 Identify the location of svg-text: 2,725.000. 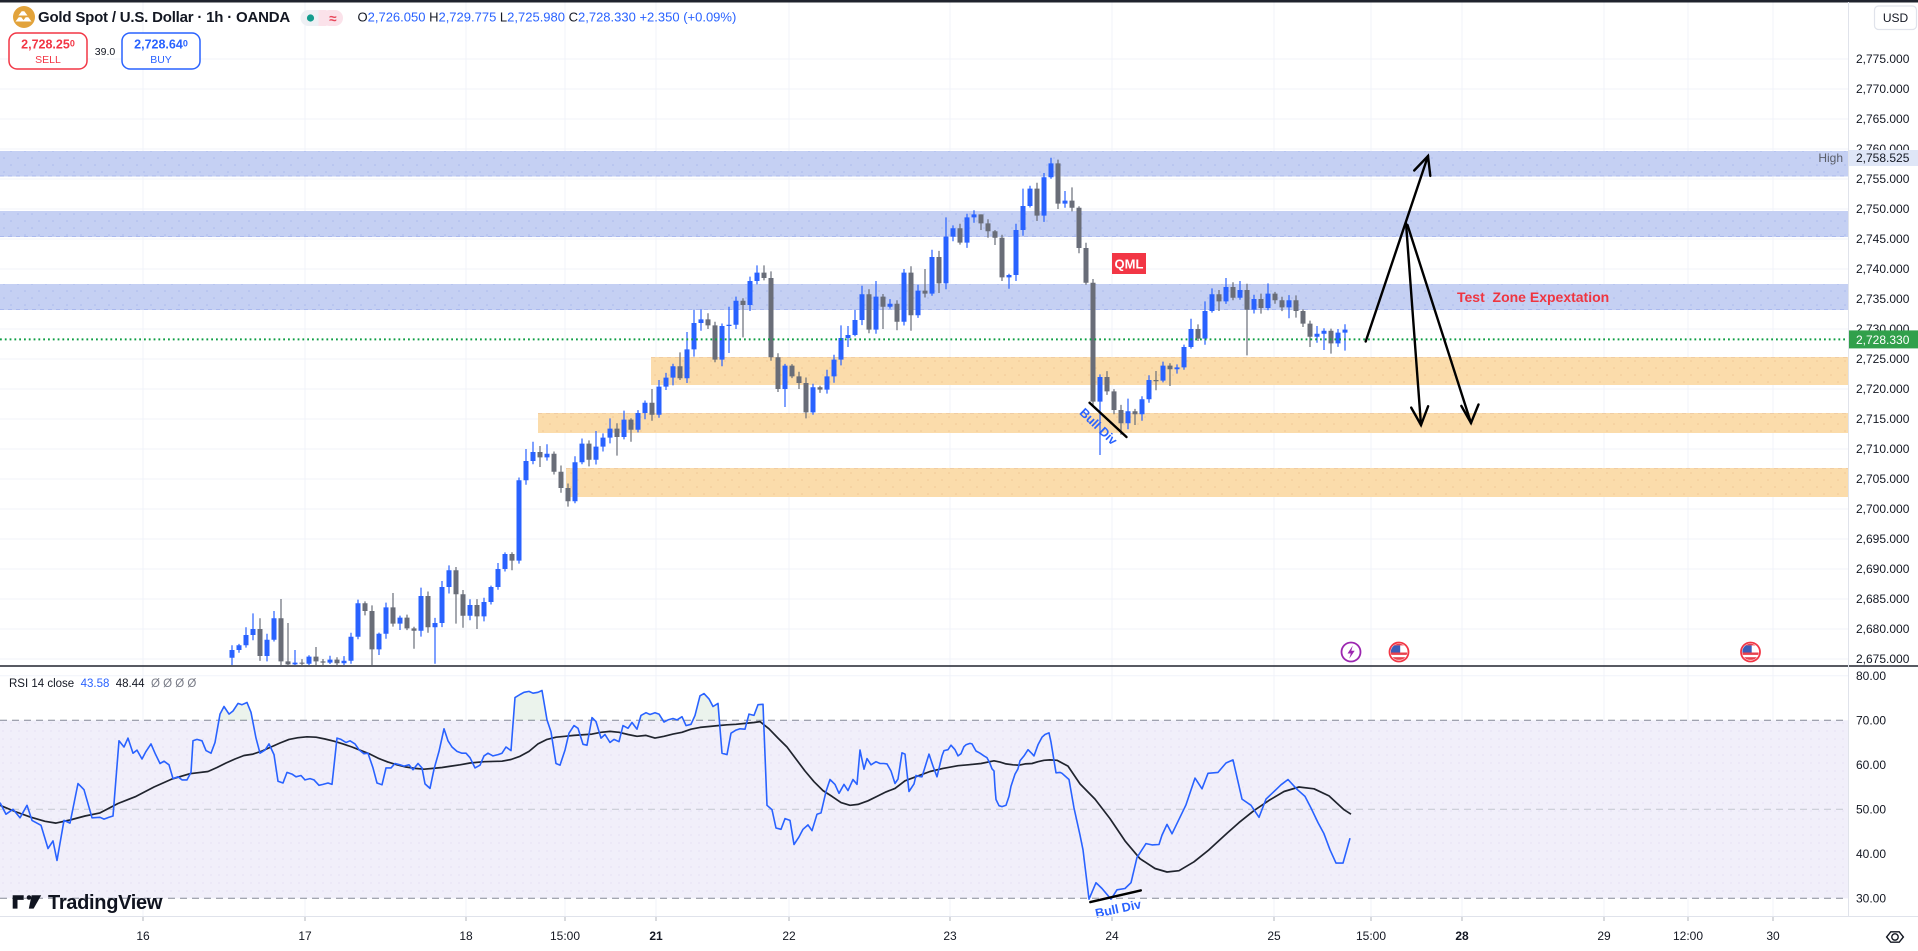
(1883, 359).